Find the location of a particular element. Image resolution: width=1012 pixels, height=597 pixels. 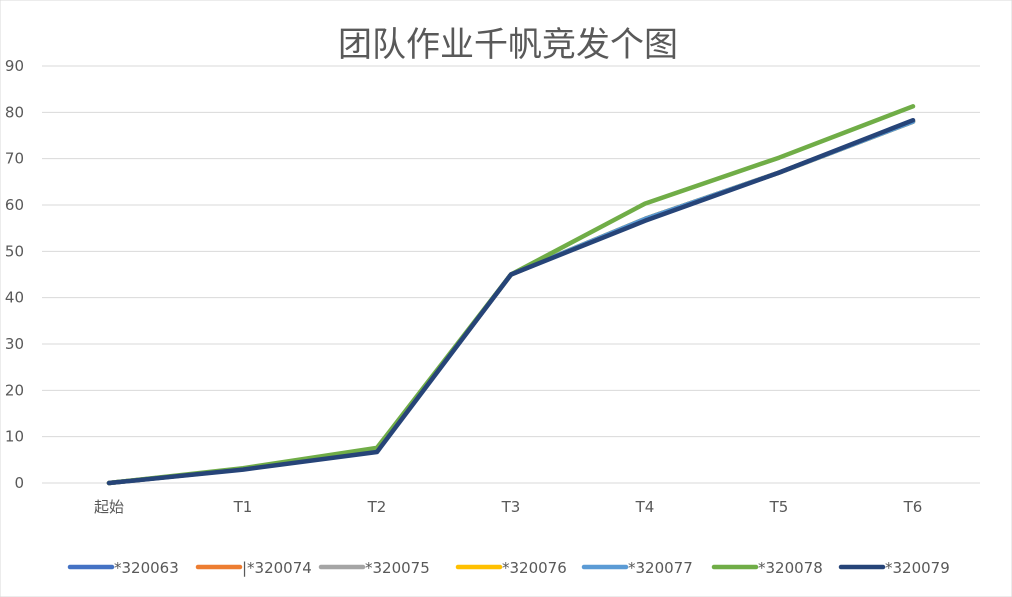

y-tick-label: 40 is located at coordinates (14, 298).